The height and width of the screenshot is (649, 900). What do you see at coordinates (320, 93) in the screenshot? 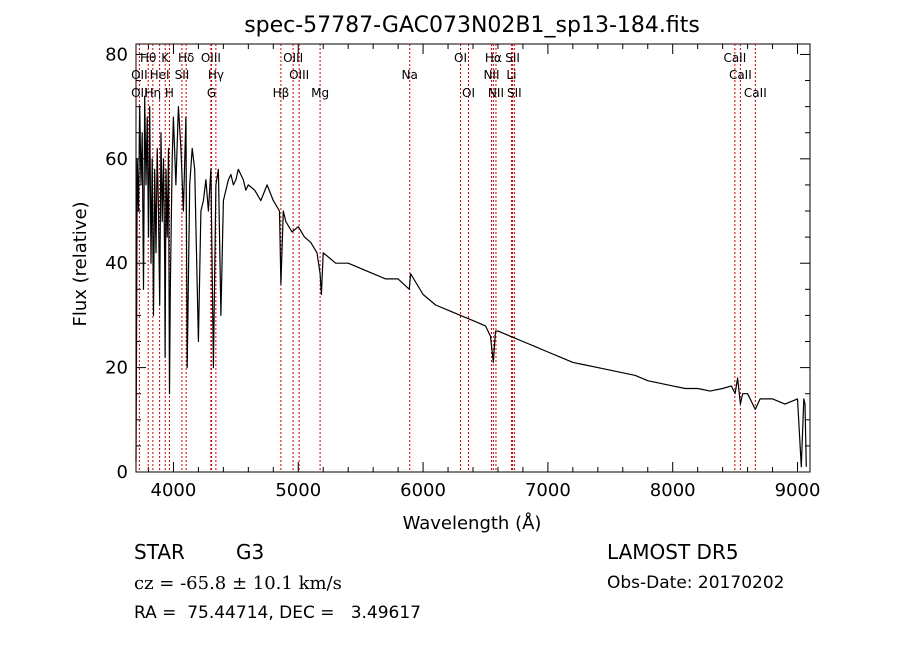
I see `spectral-line-label: Mg` at bounding box center [320, 93].